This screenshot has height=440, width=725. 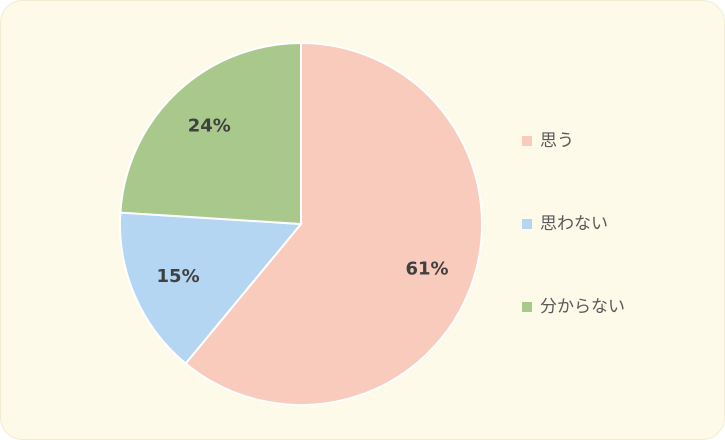 What do you see at coordinates (582, 307) in the screenshot?
I see `legend-label: 分からない` at bounding box center [582, 307].